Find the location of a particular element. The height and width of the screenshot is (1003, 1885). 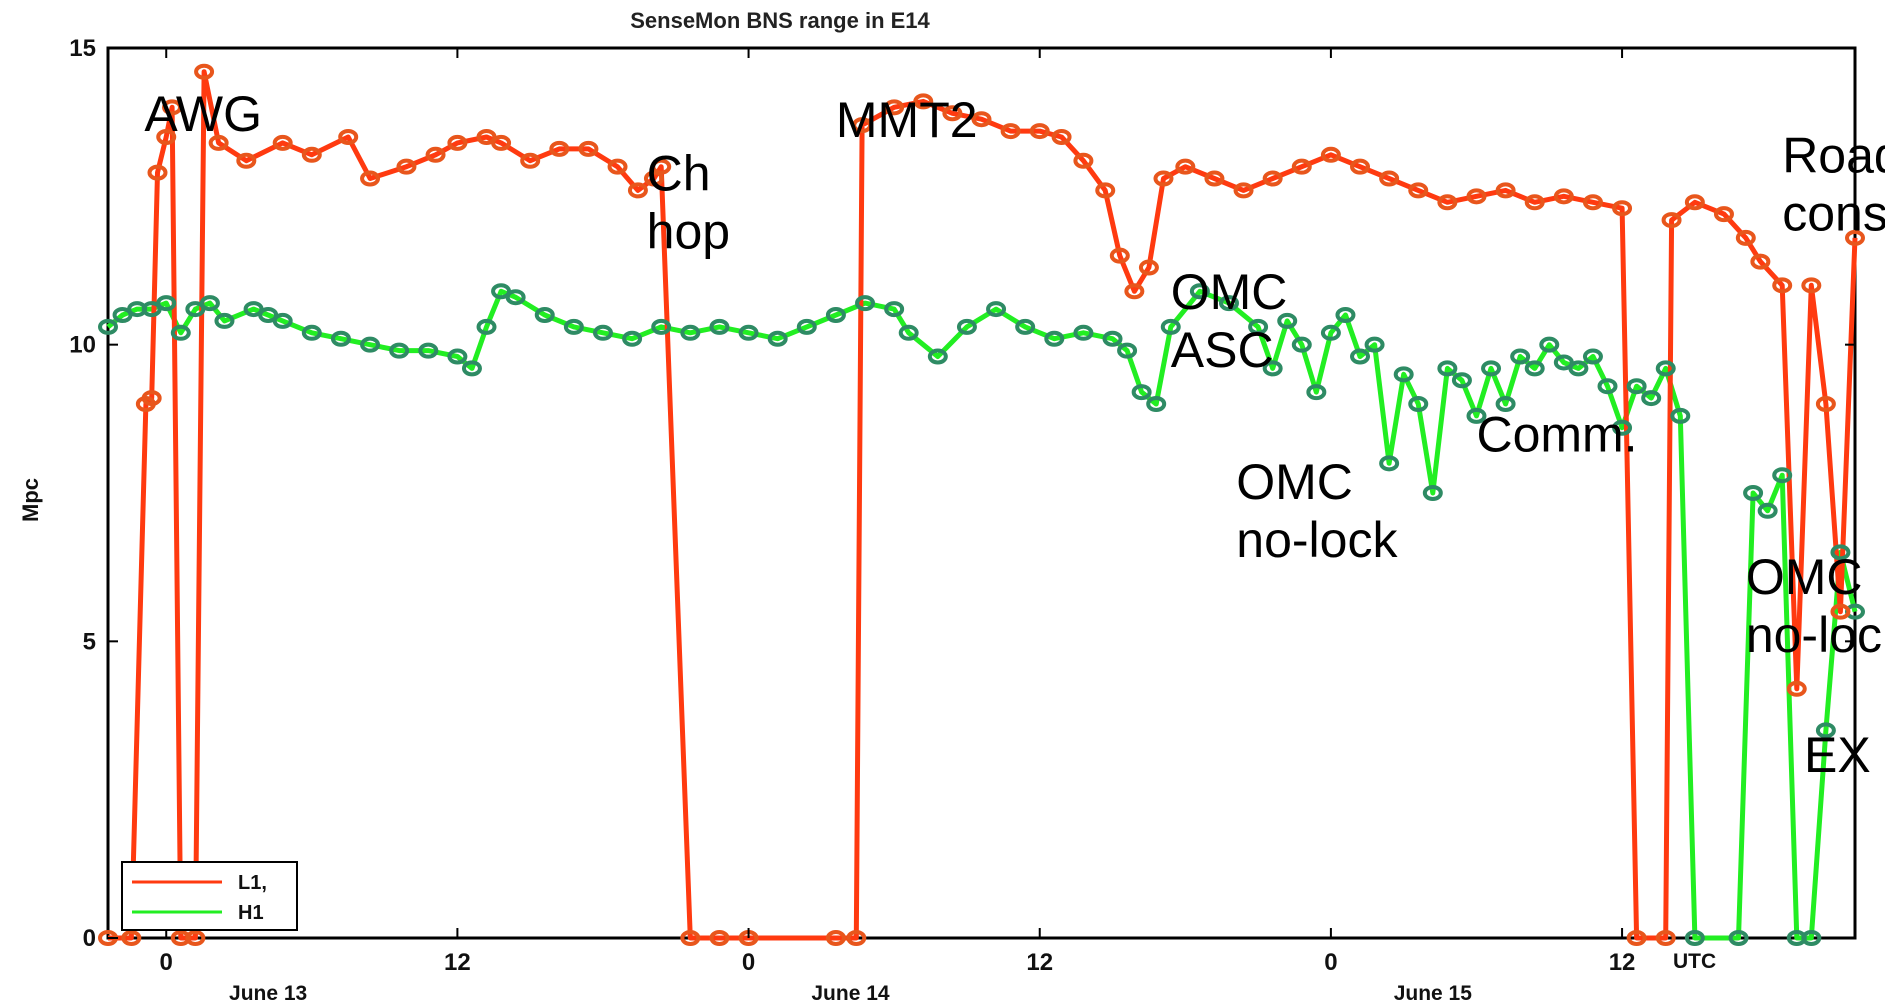

date-label: June 14 is located at coordinates (850, 992).